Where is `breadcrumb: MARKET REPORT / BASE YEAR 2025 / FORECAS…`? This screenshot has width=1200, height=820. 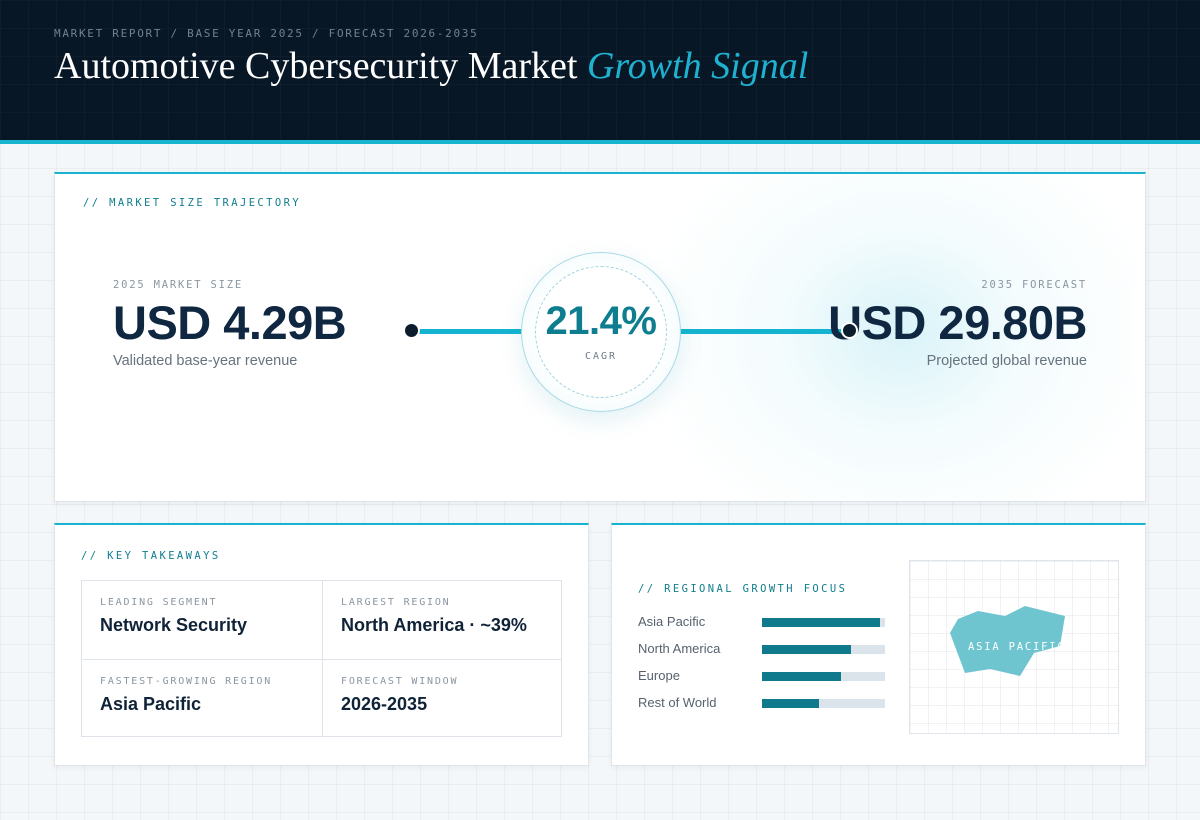
breadcrumb: MARKET REPORT / BASE YEAR 2025 / FORECAS… is located at coordinates (266, 33).